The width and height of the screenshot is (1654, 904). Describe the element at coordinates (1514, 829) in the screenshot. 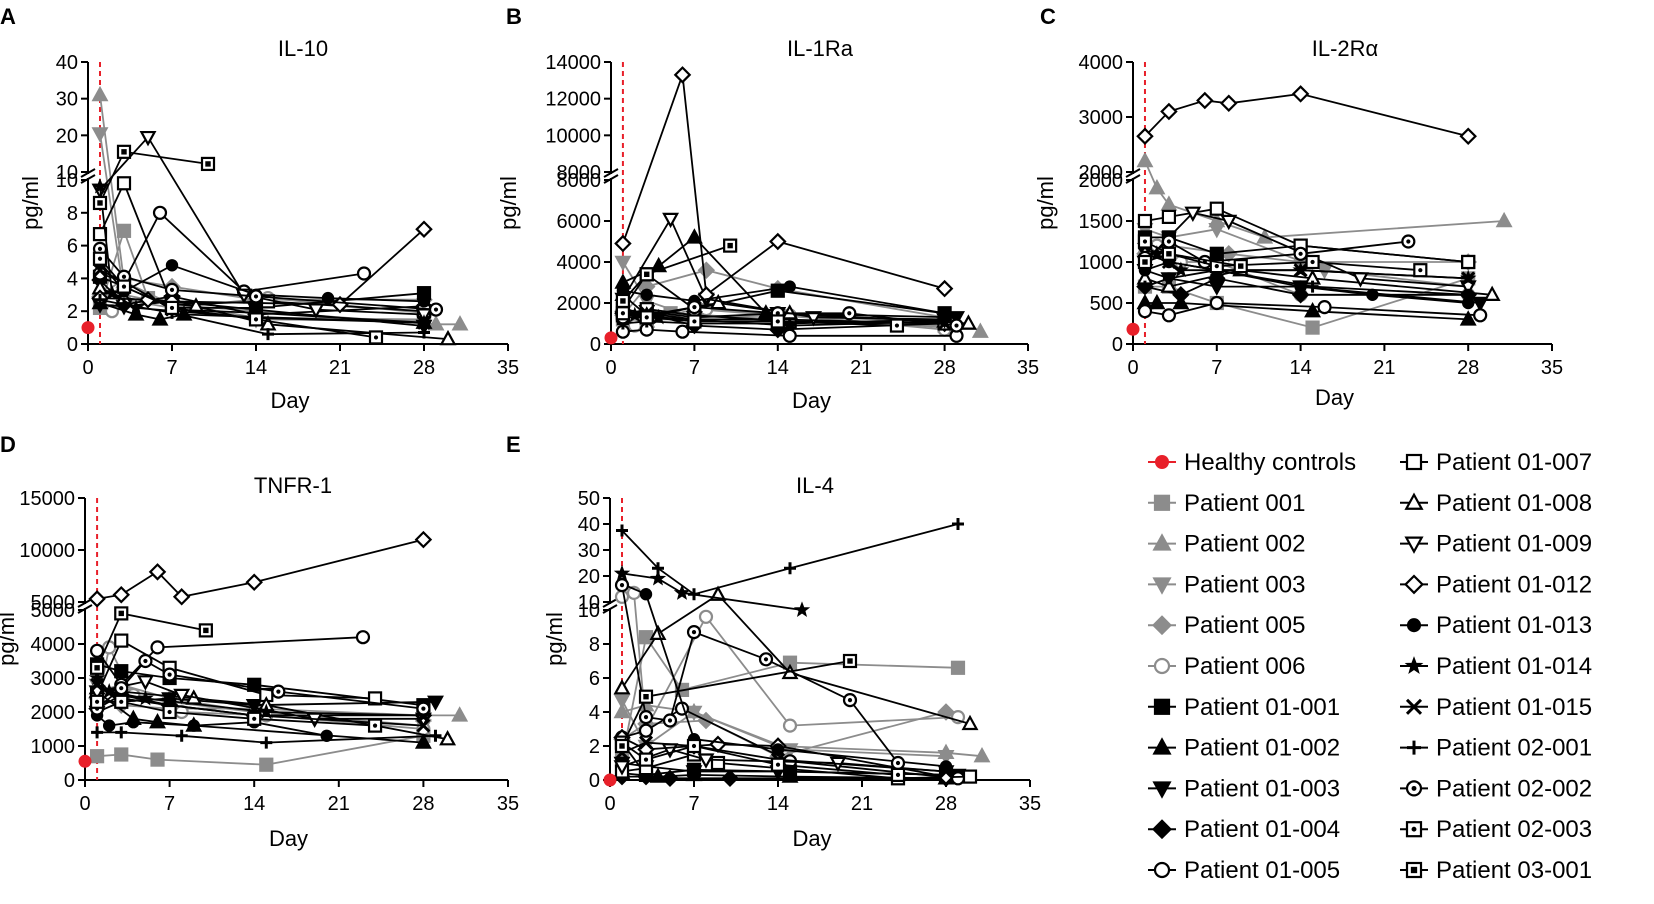

I see `legend-label-patient-02-003: Patient 02-003` at that location.